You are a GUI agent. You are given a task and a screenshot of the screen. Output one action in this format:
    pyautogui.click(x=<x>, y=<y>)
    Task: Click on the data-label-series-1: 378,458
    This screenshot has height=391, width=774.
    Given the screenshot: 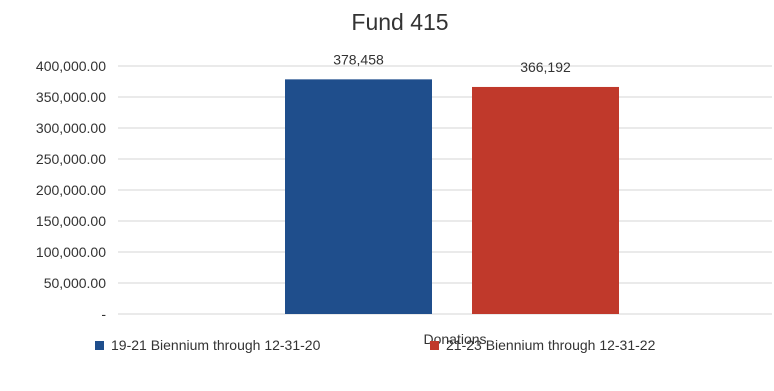 What is the action you would take?
    pyautogui.click(x=358, y=59)
    